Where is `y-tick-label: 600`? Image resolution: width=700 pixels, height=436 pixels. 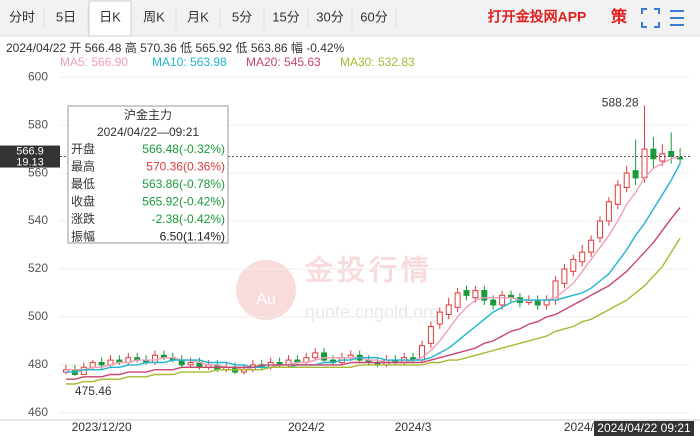
y-tick-label: 600 is located at coordinates (38, 76).